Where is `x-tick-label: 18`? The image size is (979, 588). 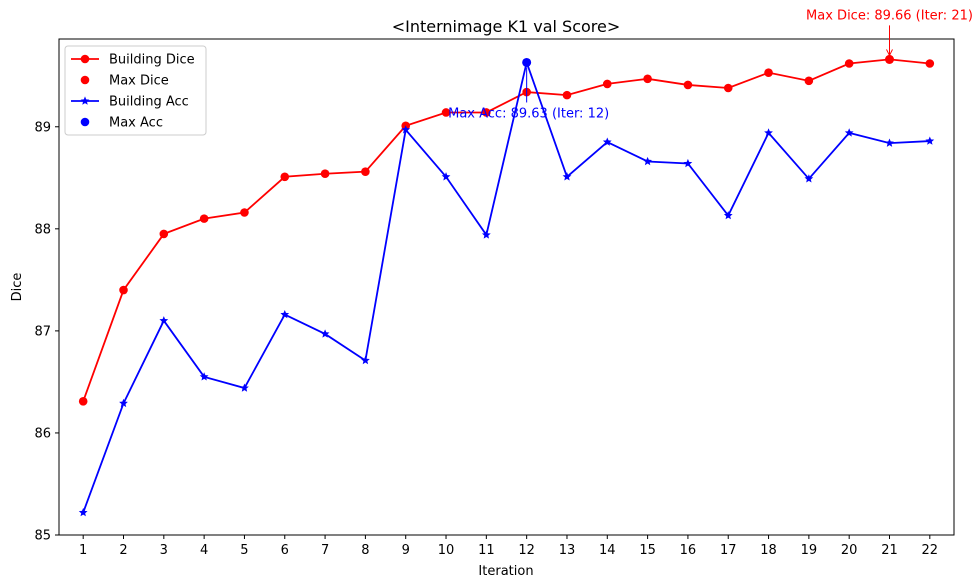
x-tick-label: 18 is located at coordinates (768, 550).